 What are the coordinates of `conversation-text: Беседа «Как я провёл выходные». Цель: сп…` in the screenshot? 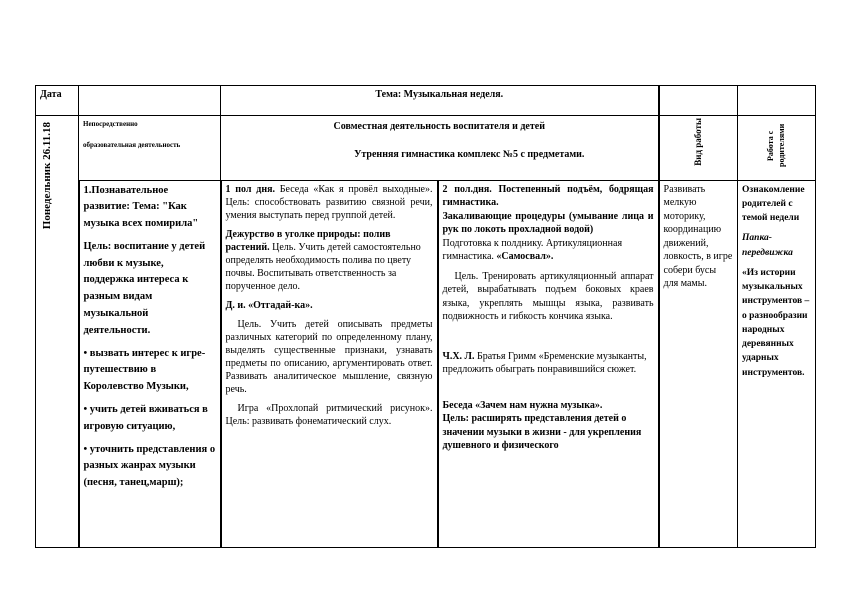 It's located at (329, 202).